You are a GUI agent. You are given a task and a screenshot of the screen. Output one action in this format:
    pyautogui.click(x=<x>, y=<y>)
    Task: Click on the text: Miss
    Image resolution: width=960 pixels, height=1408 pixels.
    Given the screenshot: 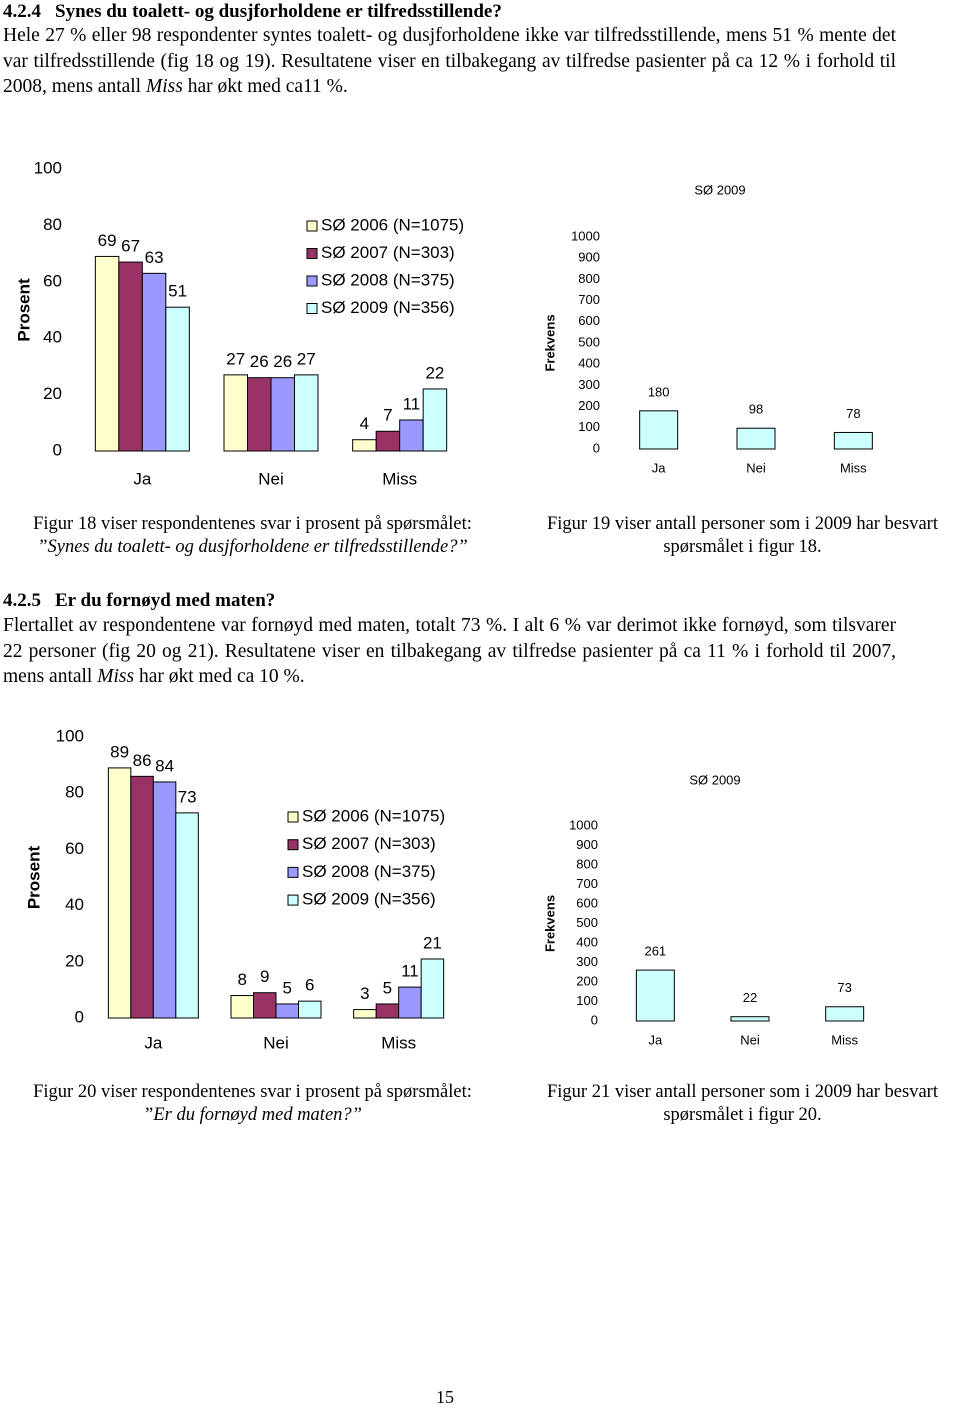 What is the action you would take?
    pyautogui.click(x=116, y=676)
    